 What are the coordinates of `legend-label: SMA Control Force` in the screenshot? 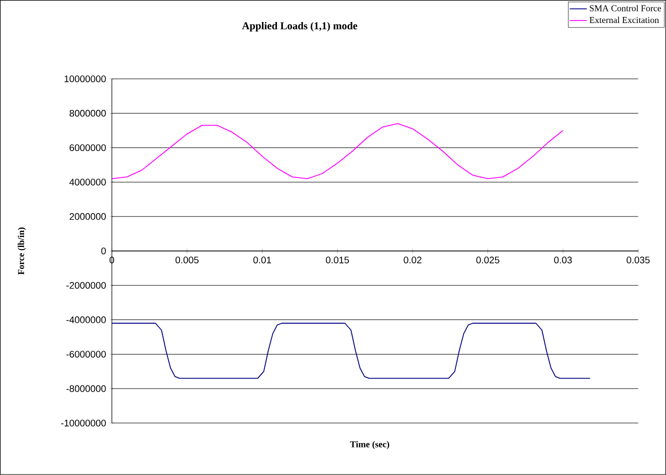 It's located at (625, 8).